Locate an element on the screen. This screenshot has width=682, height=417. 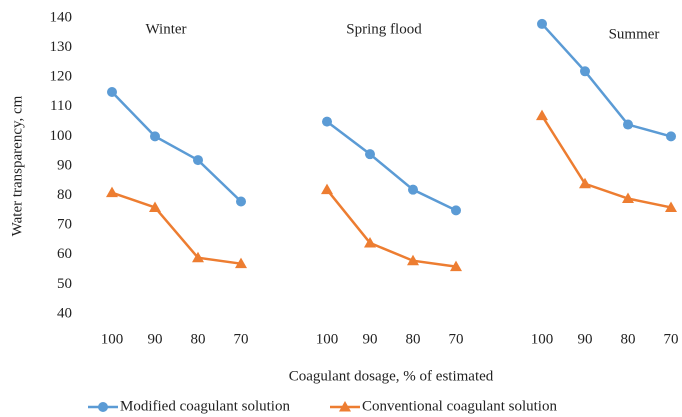
y-tick-label: 140 is located at coordinates (61, 17).